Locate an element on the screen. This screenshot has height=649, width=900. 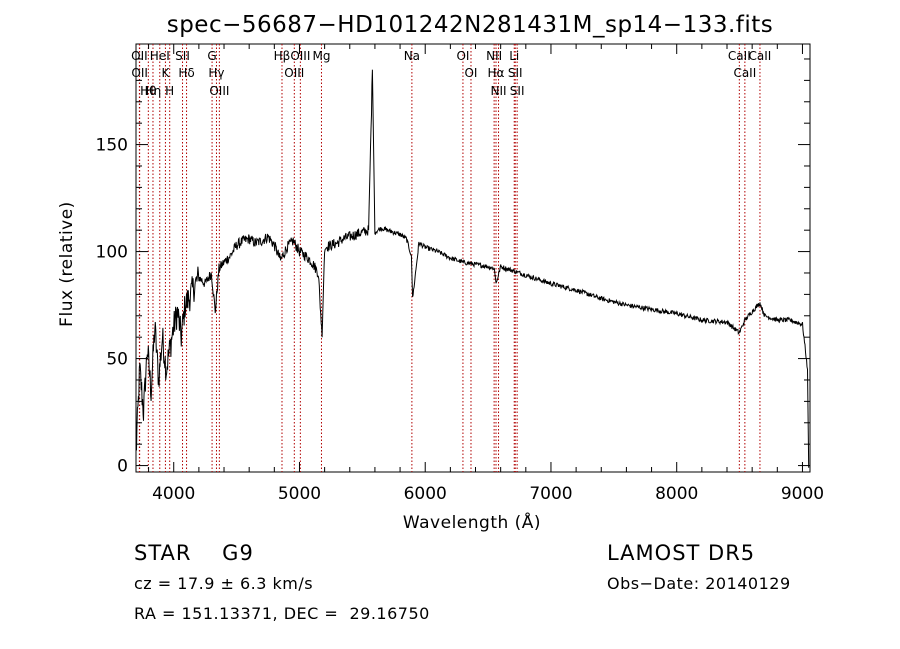
y-tick-label: 100 is located at coordinates (112, 253).